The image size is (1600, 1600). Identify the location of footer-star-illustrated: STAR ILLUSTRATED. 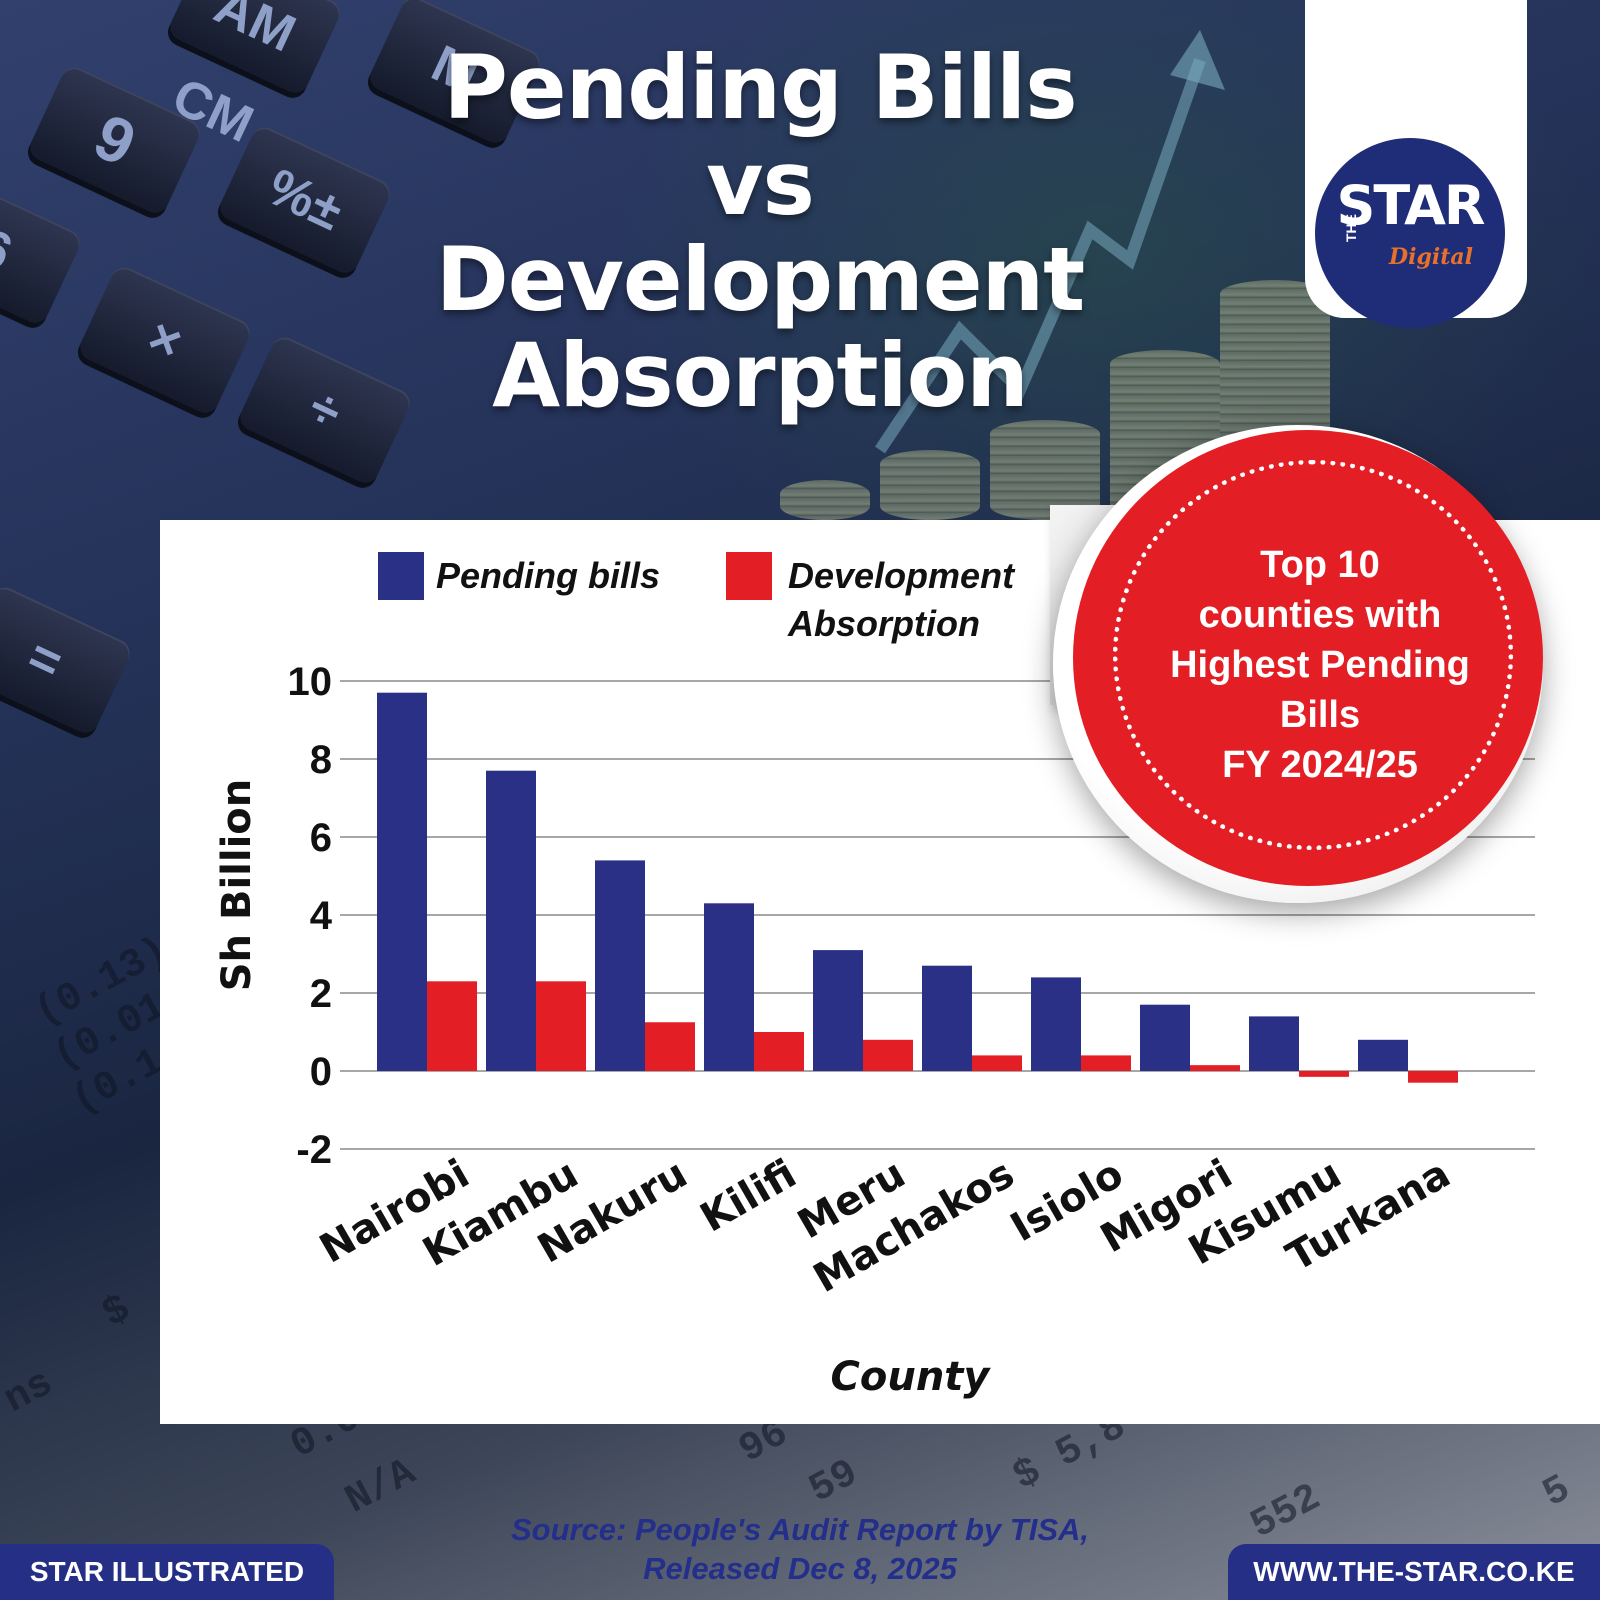
(167, 1572).